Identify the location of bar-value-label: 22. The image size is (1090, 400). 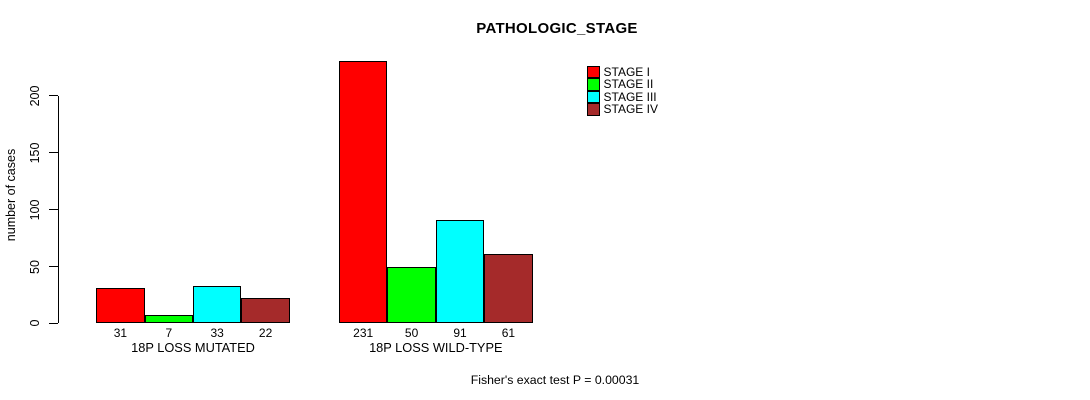
(265, 333).